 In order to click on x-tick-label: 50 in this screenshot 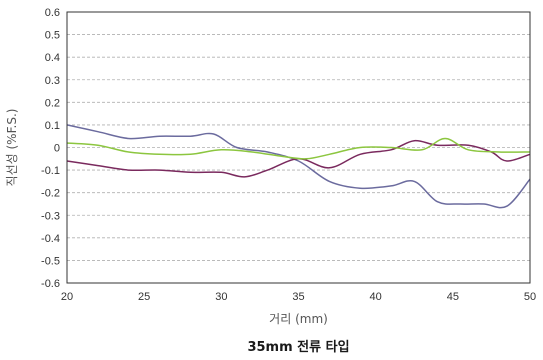, I will do `click(530, 297)`.